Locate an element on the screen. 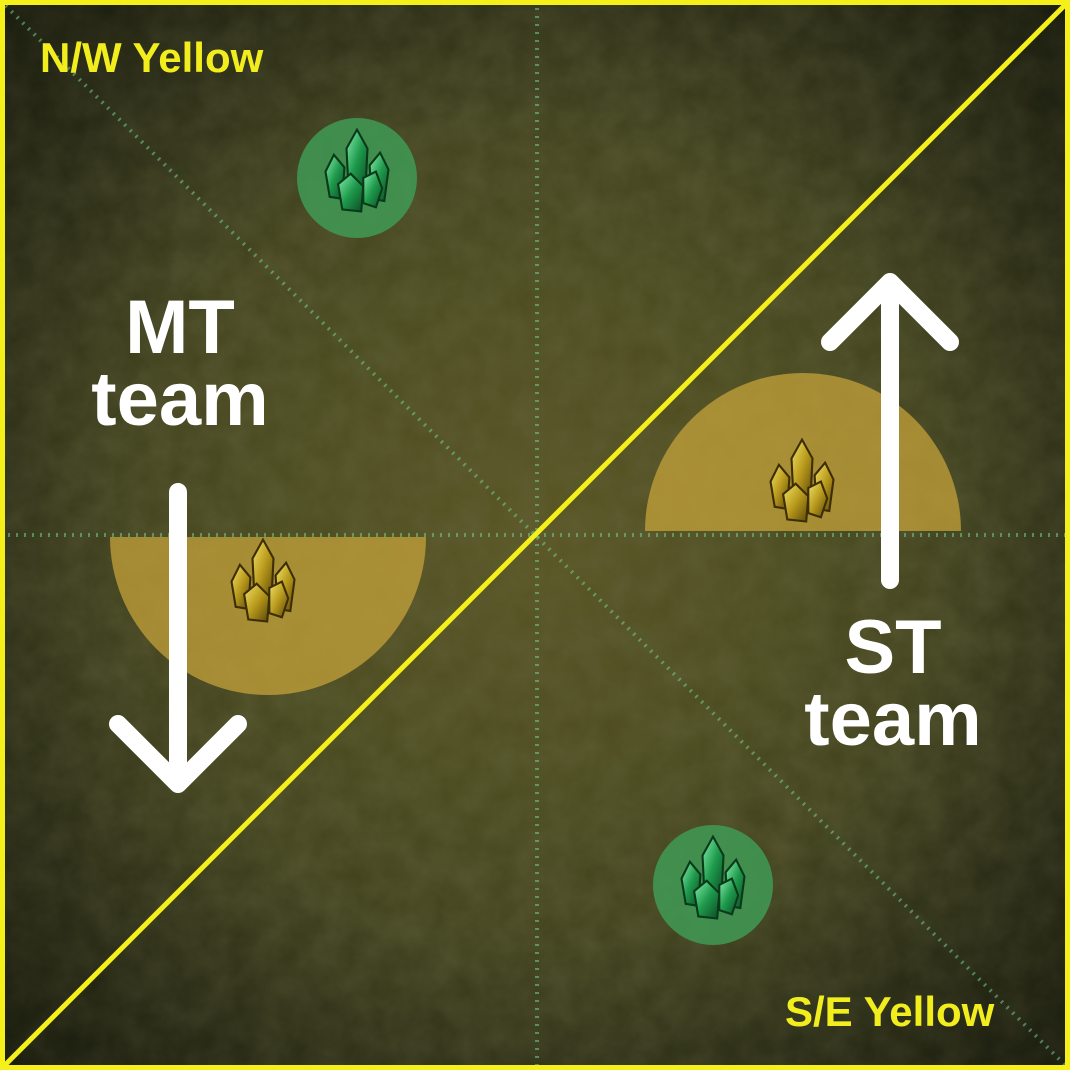  st-team-line1: ST is located at coordinates (893, 647).